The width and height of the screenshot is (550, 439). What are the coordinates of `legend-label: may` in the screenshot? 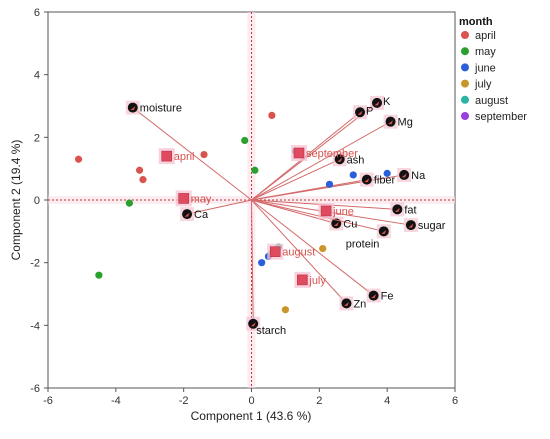 It's located at (485, 52).